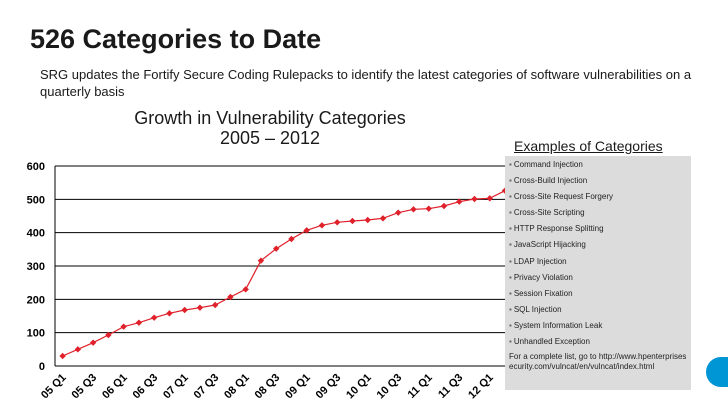  What do you see at coordinates (85, 387) in the screenshot?
I see `x-tick-label: 05 Q3` at bounding box center [85, 387].